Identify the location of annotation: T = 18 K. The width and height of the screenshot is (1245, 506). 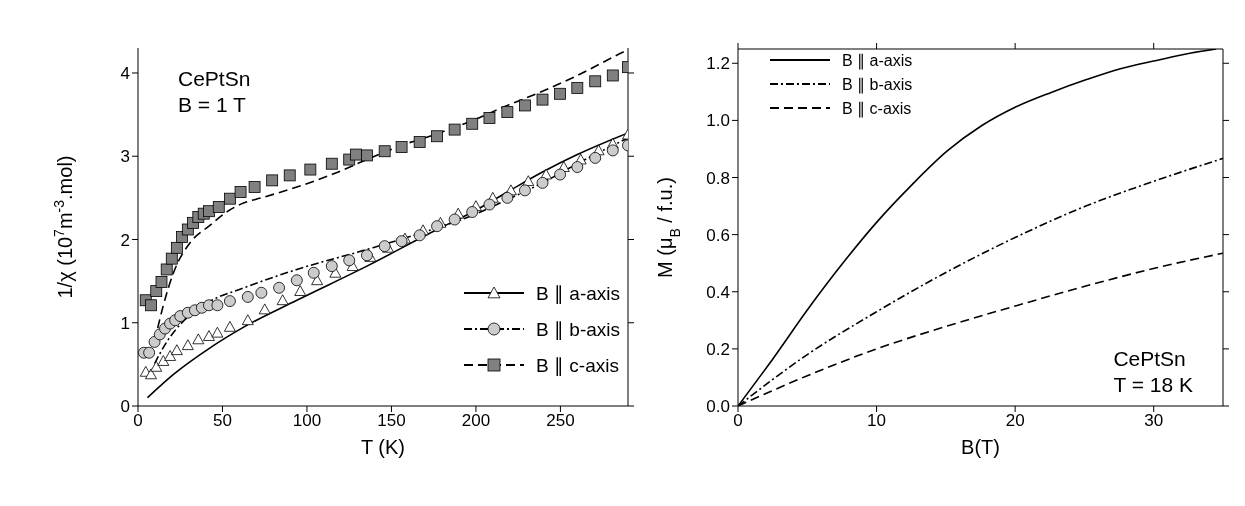
(1153, 385).